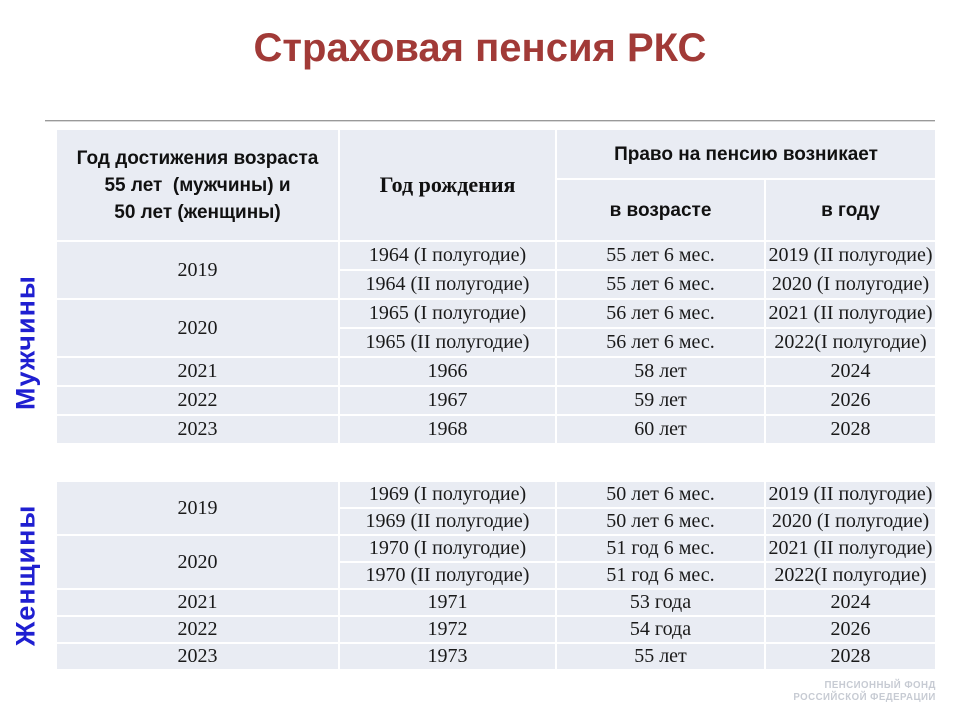  I want to click on cell-birth: 1965 (I полугодие), so click(447, 313).